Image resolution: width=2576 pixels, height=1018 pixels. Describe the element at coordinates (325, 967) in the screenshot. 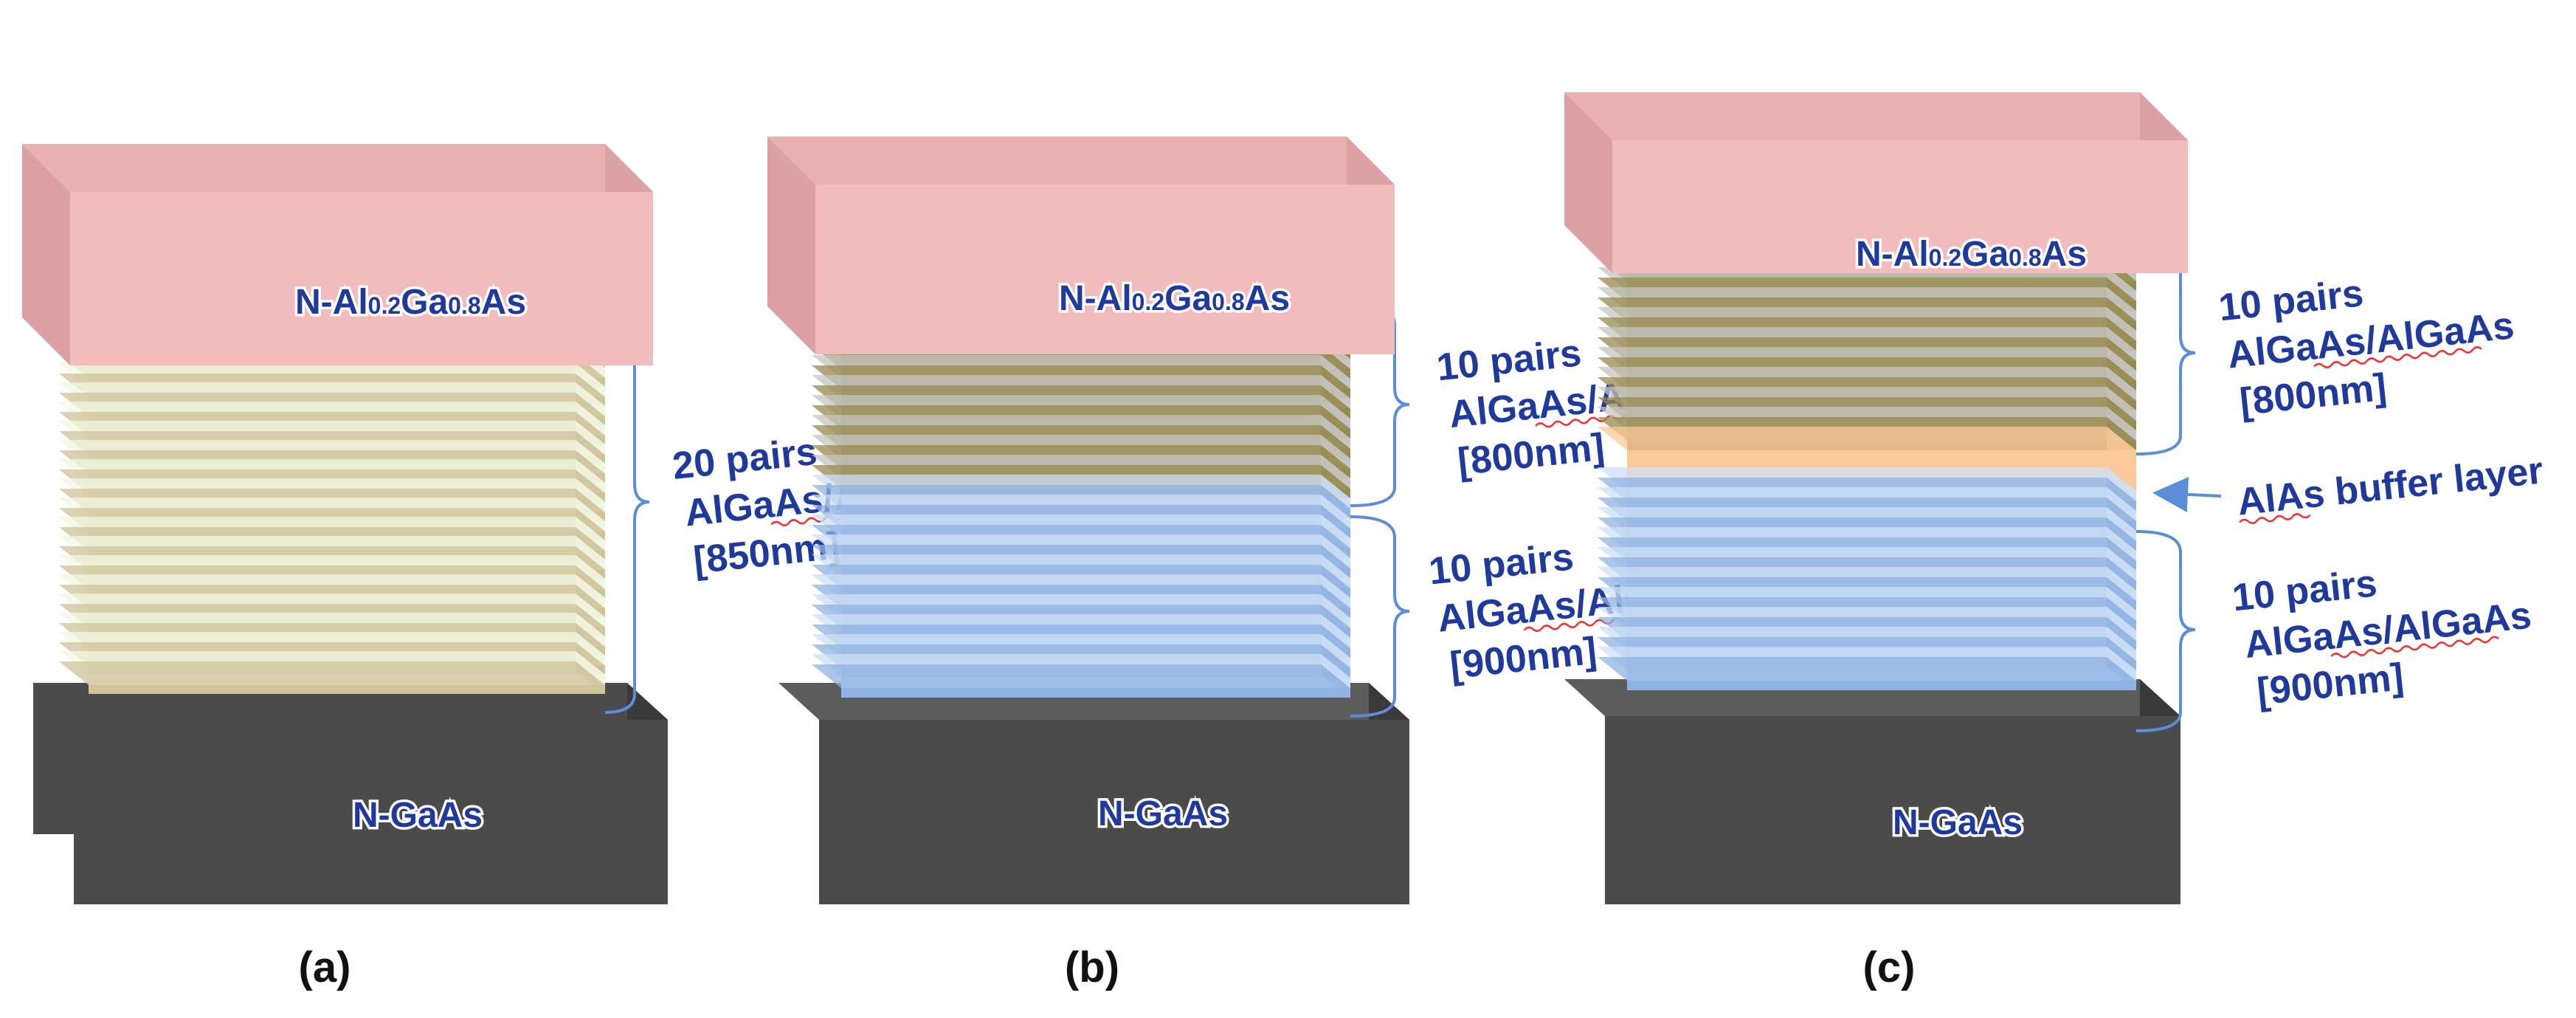

I see `caption: (a)` at that location.